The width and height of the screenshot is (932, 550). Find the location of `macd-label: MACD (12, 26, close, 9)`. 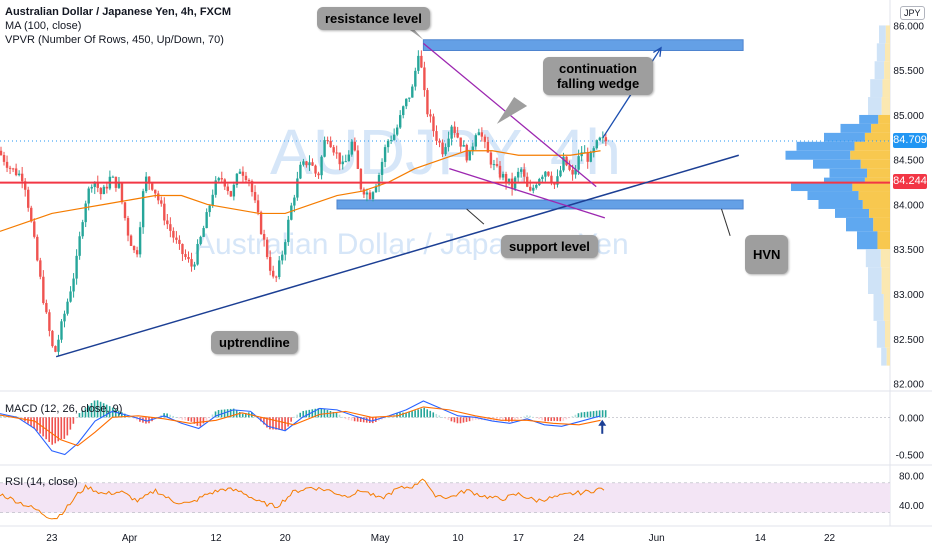

macd-label: MACD (12, 26, close, 9) is located at coordinates (64, 409).